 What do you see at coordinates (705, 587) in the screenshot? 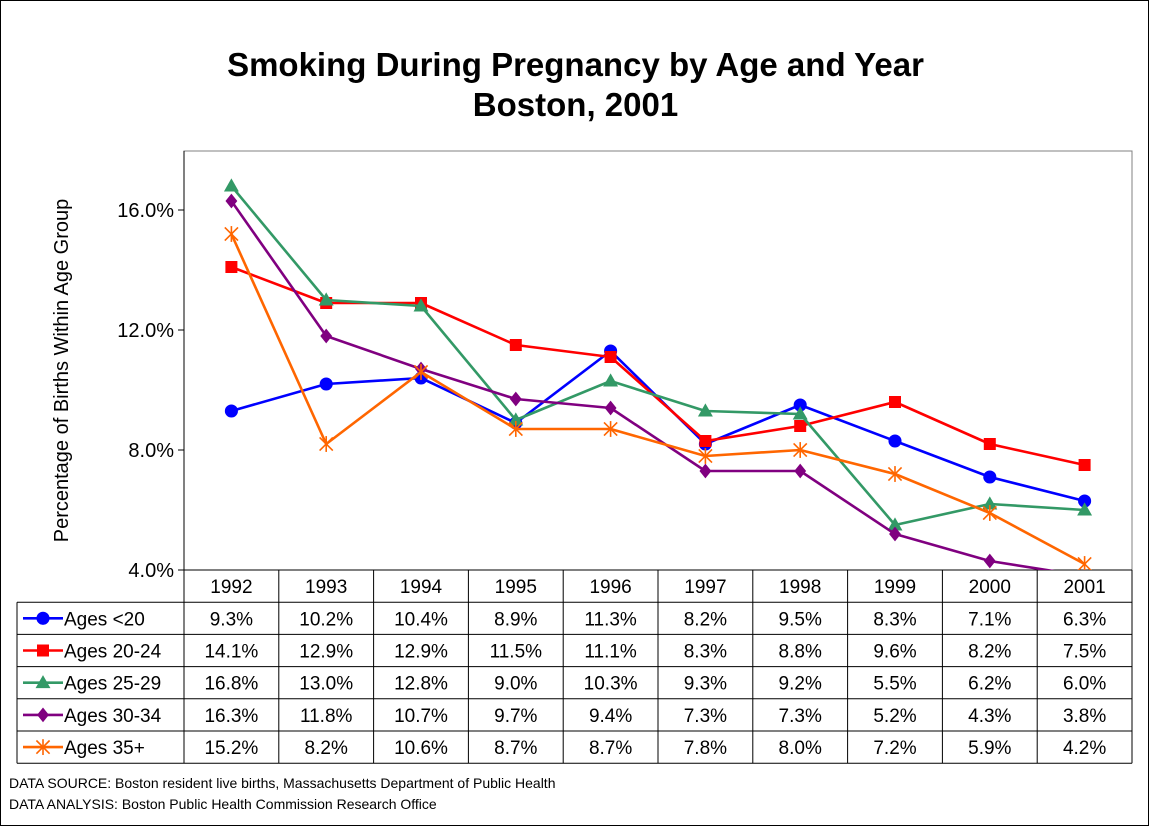
I see `x-category-label: 1997` at bounding box center [705, 587].